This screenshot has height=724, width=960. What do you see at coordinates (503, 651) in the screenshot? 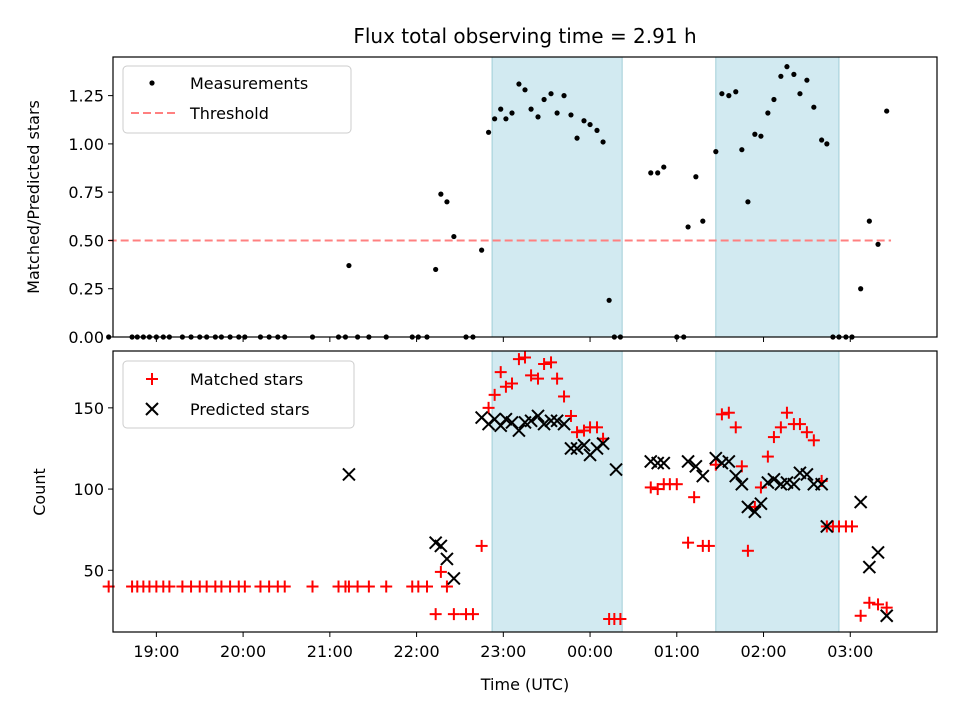
I see `x-tick-label: 23:00` at bounding box center [503, 651].